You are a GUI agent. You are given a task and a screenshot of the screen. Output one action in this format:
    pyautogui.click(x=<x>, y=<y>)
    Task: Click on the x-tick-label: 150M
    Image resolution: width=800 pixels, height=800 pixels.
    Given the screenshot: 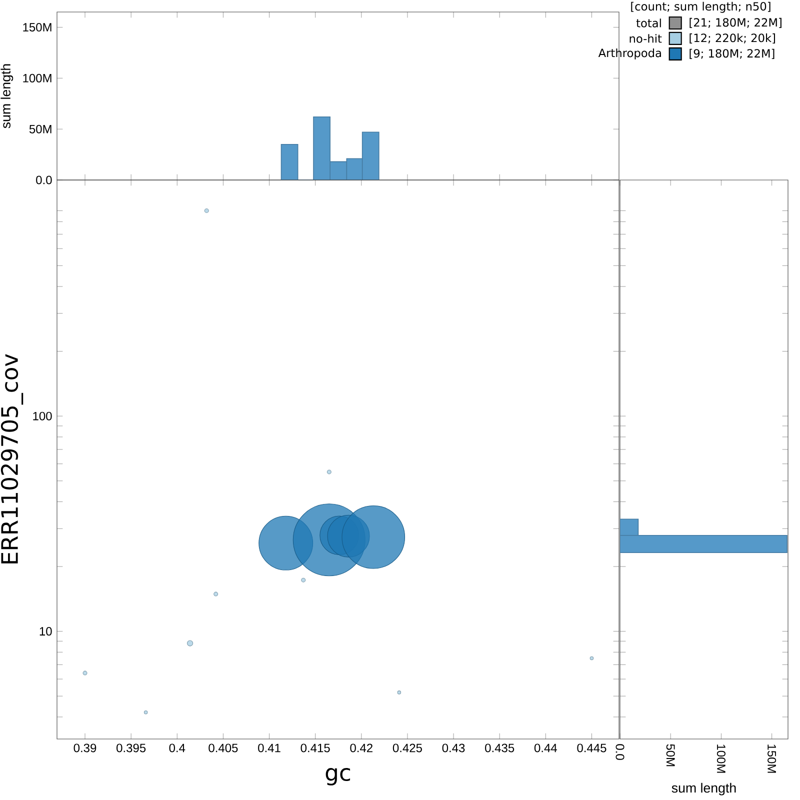 What is the action you would take?
    pyautogui.click(x=772, y=758)
    